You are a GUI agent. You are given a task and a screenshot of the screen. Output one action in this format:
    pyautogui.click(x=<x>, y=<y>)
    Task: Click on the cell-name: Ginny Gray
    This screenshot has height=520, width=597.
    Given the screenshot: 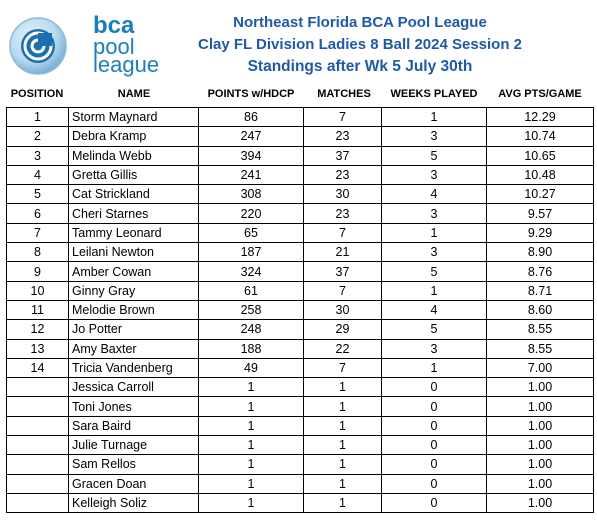 What is the action you would take?
    pyautogui.click(x=133, y=290)
    